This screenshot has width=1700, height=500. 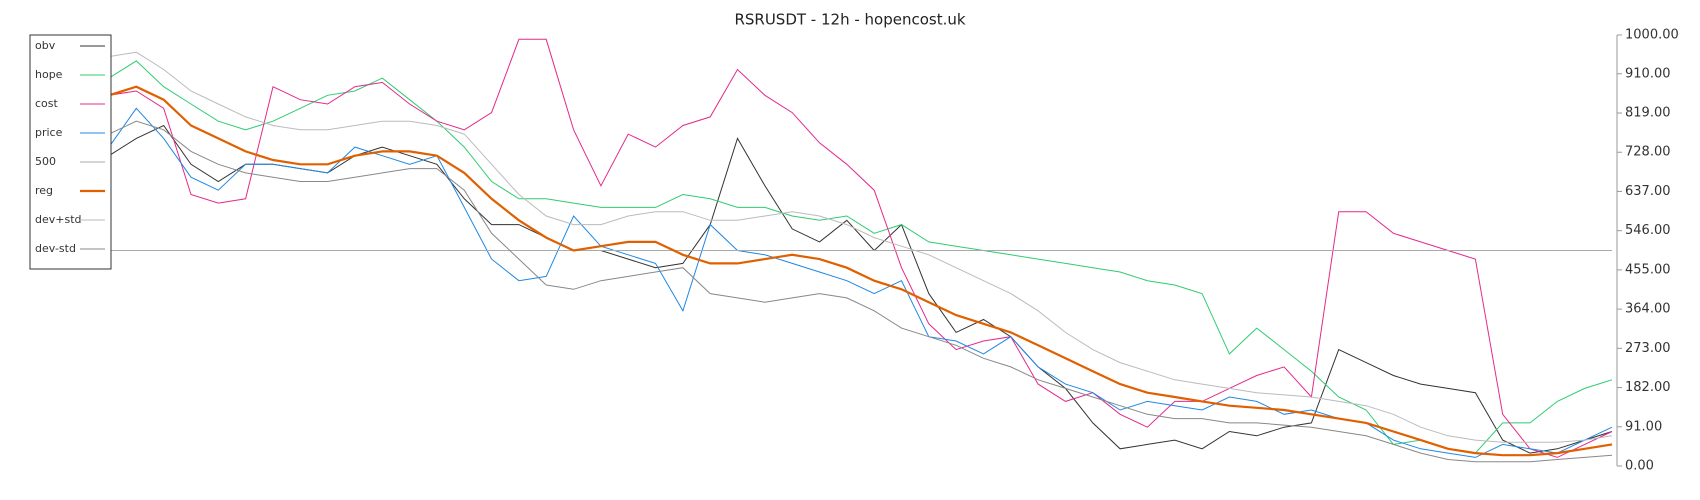 What do you see at coordinates (849, 20) in the screenshot?
I see `chart-title: RSRUSDT - 12h - hopencost.uk` at bounding box center [849, 20].